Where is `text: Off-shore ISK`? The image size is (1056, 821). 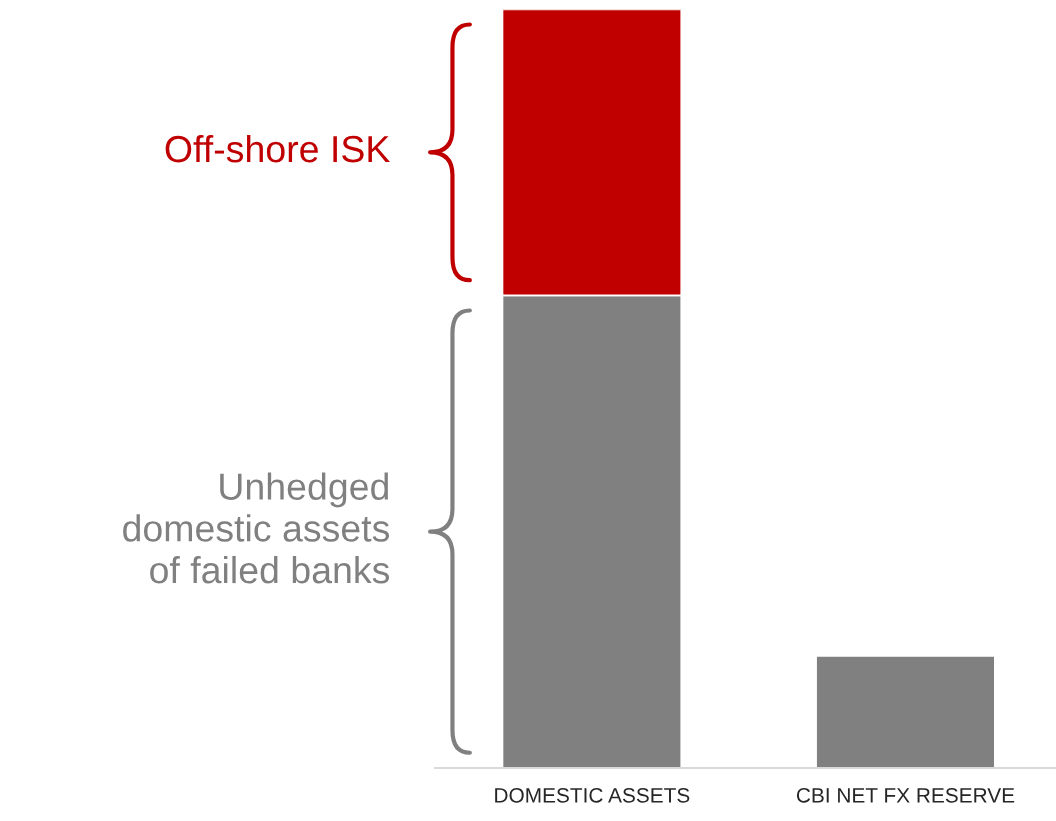
text: Off-shore ISK is located at coordinates (277, 148).